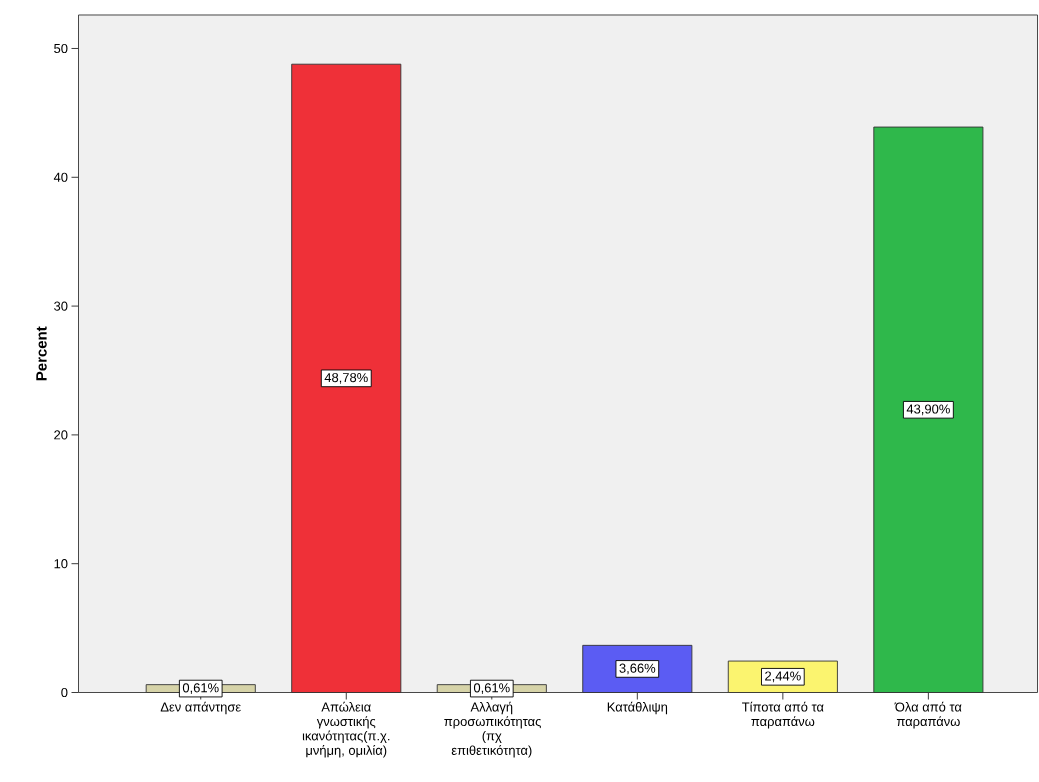 This screenshot has height=782, width=1039. What do you see at coordinates (61, 564) in the screenshot?
I see `y-tick-label: 10` at bounding box center [61, 564].